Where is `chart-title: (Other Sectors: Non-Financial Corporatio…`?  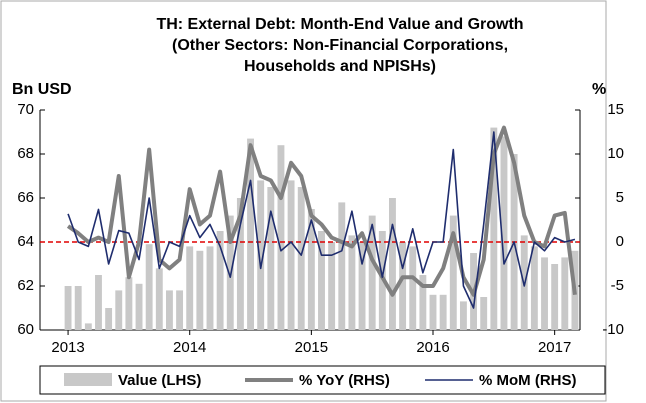
chart-title: (Other Sectors: Non-Financial Corporatio… is located at coordinates (340, 45).